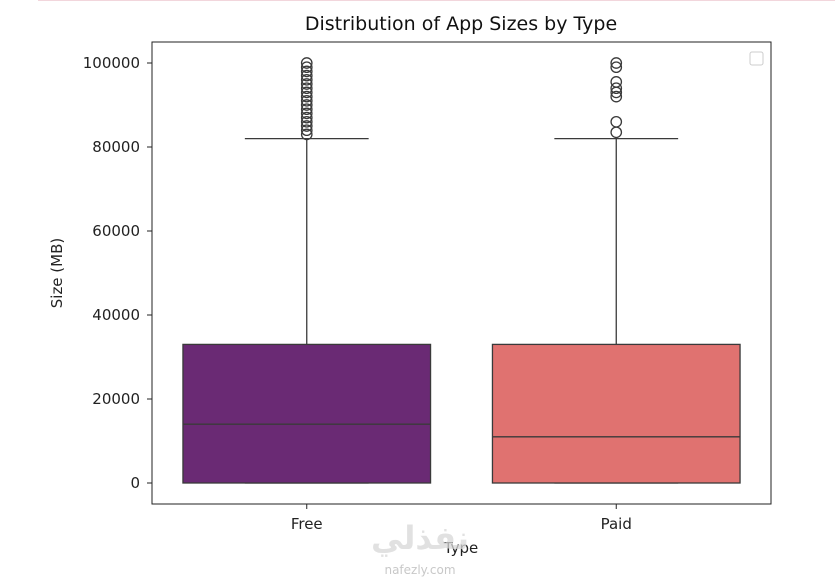 The image size is (835, 578). What do you see at coordinates (616, 413) in the screenshot?
I see `box-paid` at bounding box center [616, 413].